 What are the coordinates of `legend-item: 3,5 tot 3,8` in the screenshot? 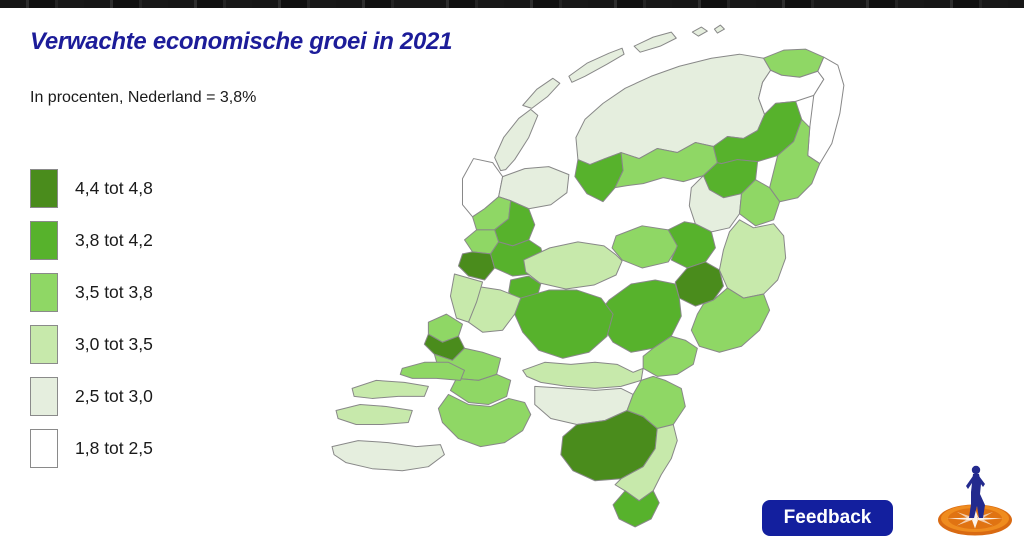 It's located at (91, 292).